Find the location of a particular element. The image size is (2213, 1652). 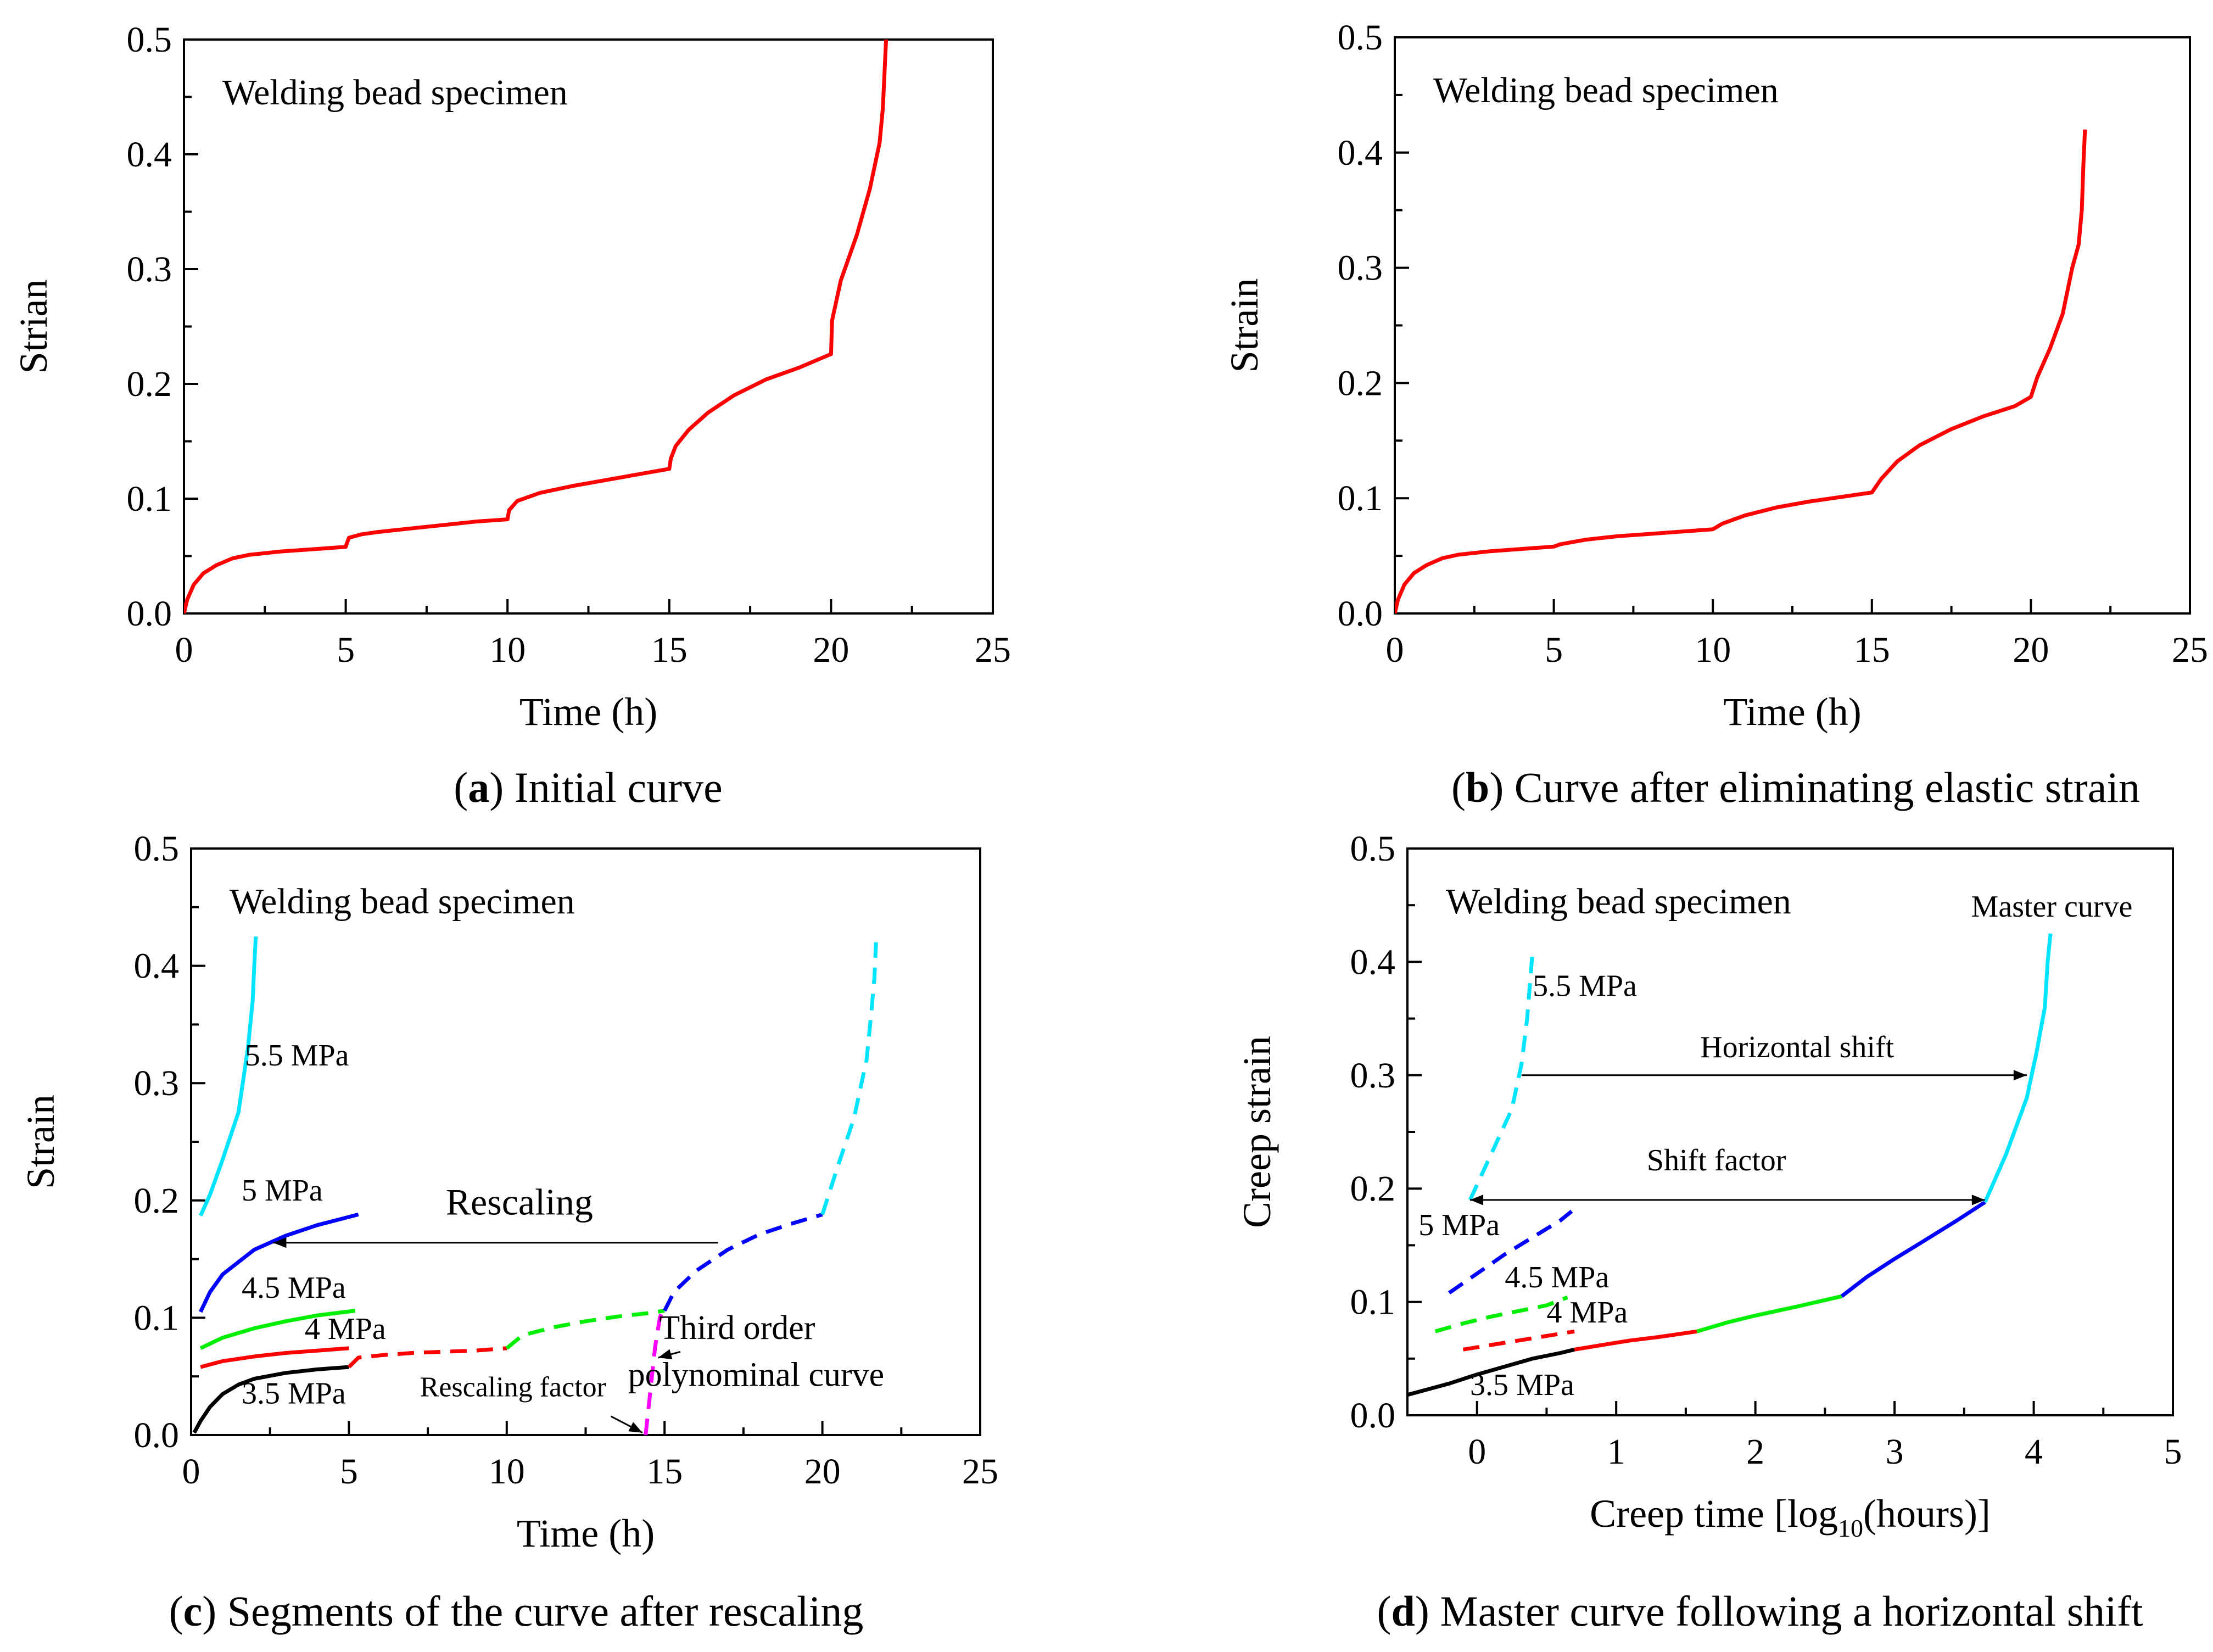

series-line-4-5-mpa-dashed is located at coordinates (1501, 1314).